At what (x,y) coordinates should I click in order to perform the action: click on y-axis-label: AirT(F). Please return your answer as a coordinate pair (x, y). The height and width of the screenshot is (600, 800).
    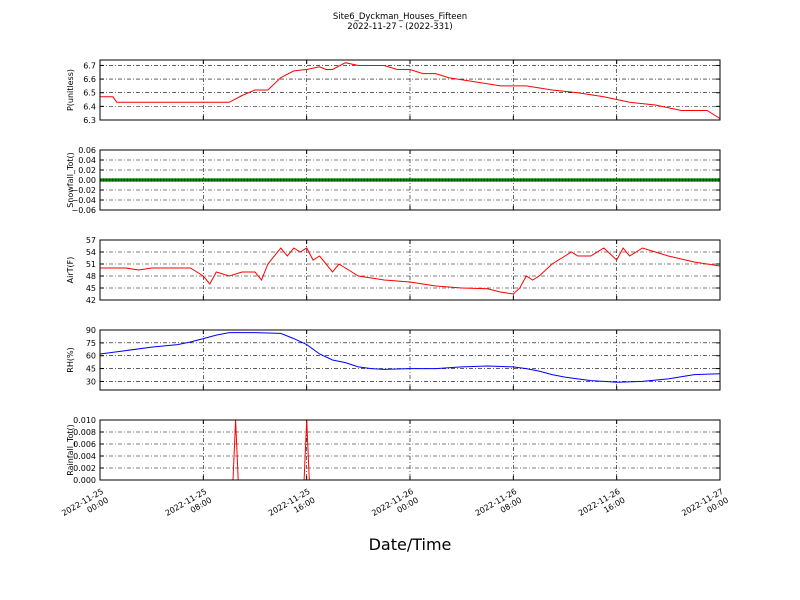
    Looking at the image, I should click on (70, 270).